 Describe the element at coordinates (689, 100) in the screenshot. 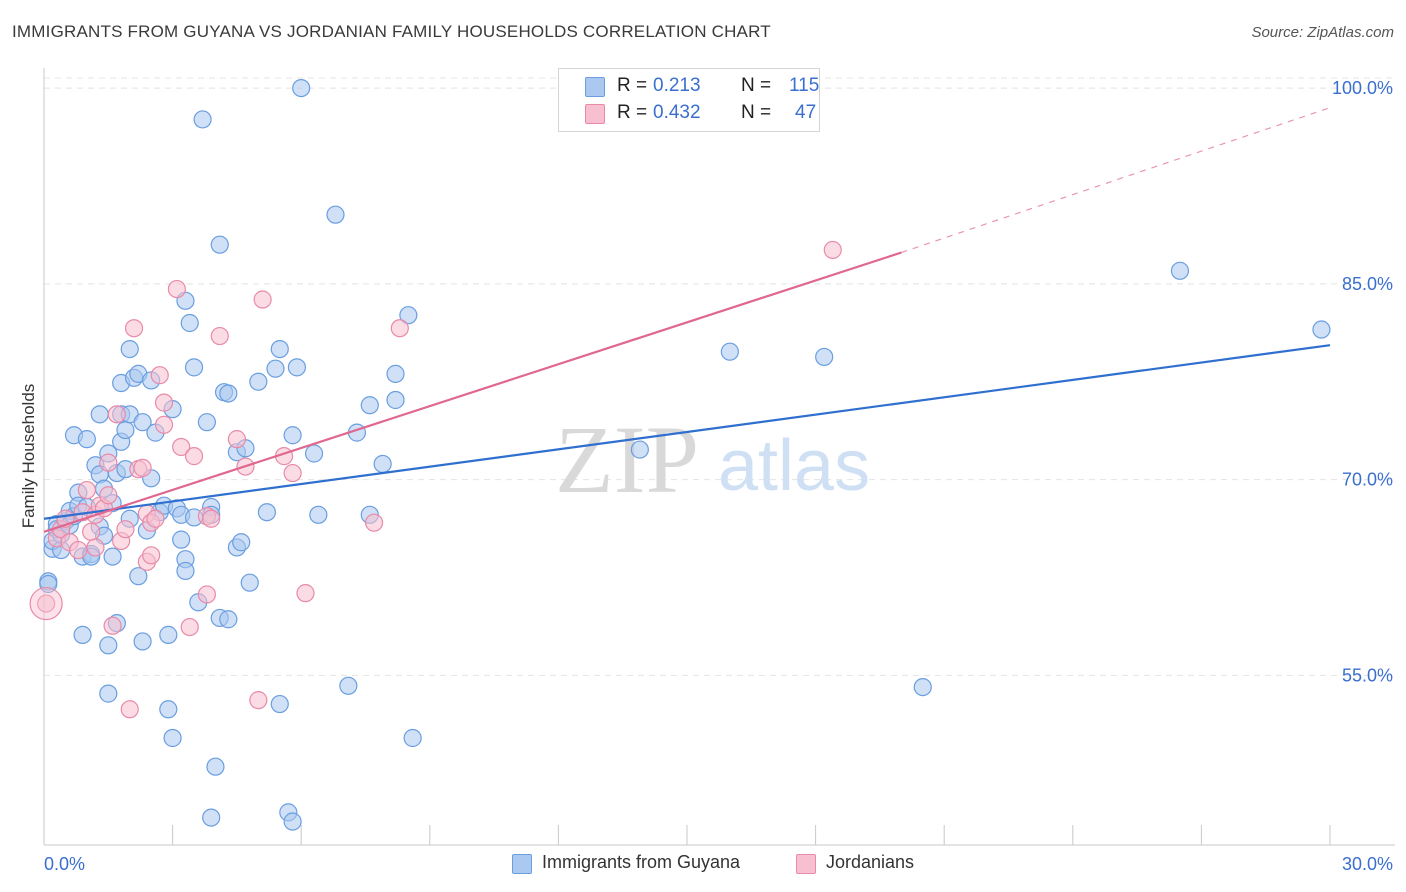

I see `stats-legend: R = 0.213 N = 115 R = 0.432 N = 47` at that location.